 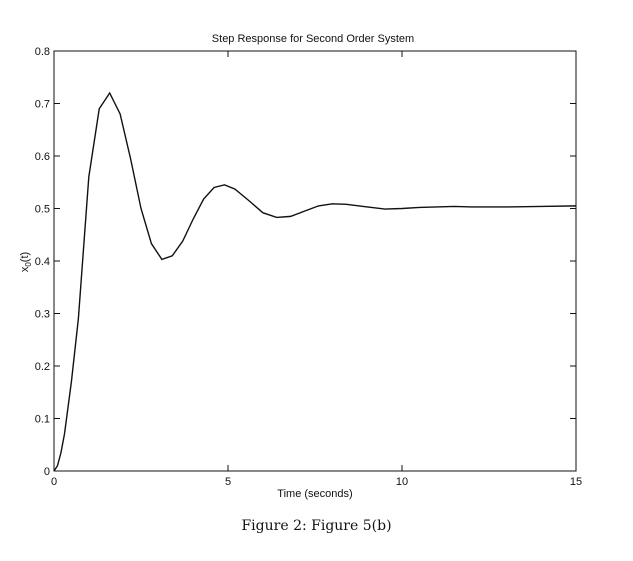 What do you see at coordinates (228, 482) in the screenshot?
I see `x-tick-label: 5` at bounding box center [228, 482].